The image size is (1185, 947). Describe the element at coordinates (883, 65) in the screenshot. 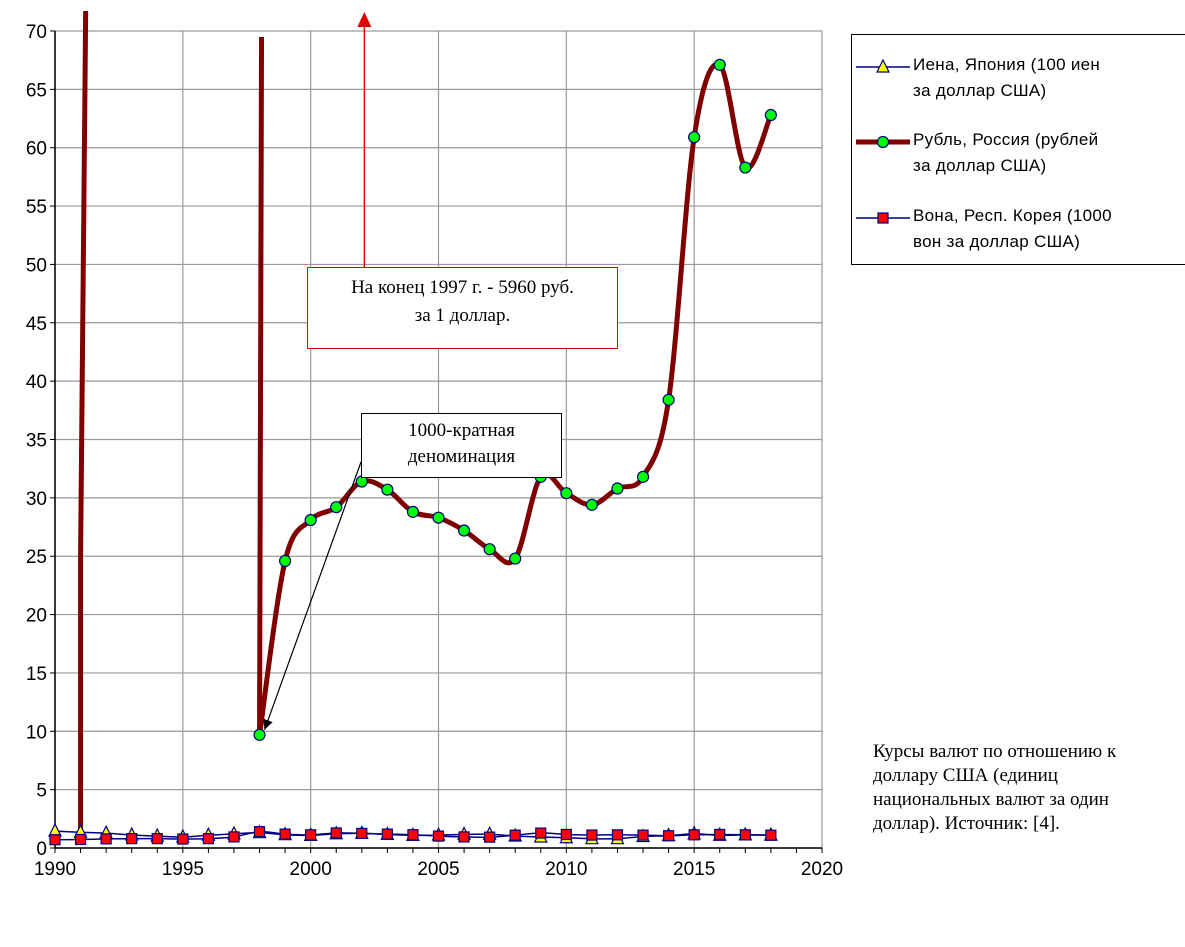

I see `legend-swatch-yen` at that location.